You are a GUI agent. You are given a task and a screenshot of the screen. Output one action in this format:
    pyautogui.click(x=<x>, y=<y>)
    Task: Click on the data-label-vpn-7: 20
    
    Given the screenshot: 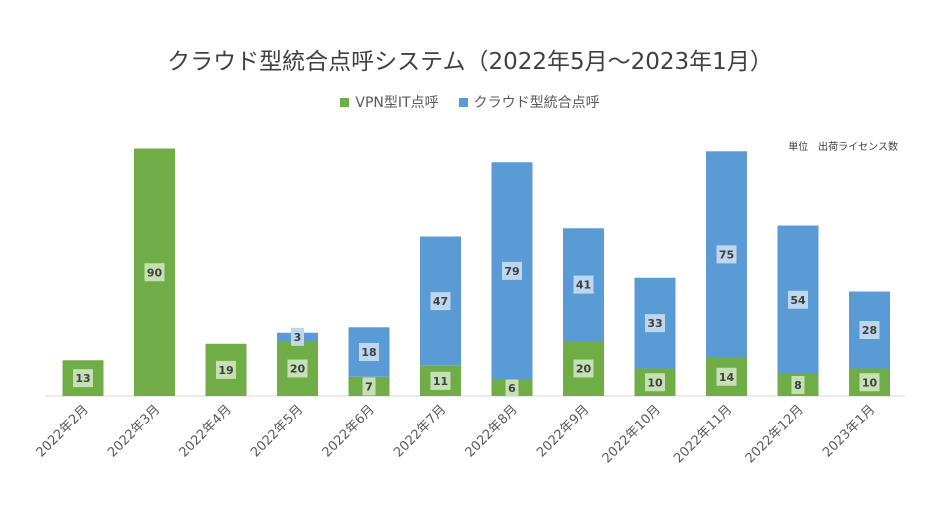 What is the action you would take?
    pyautogui.click(x=584, y=369)
    